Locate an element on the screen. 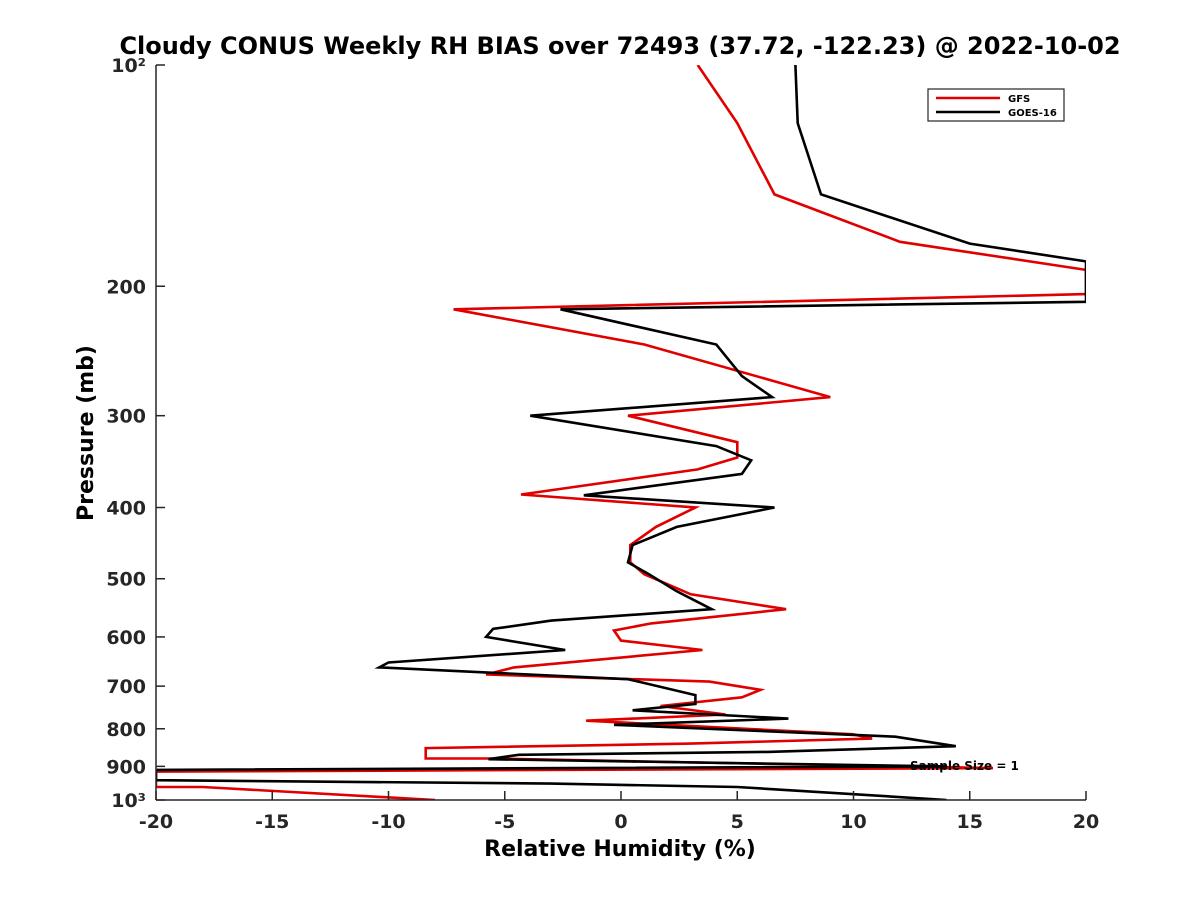 The height and width of the screenshot is (900, 1200). y-tick-label: 500 is located at coordinates (126, 580).